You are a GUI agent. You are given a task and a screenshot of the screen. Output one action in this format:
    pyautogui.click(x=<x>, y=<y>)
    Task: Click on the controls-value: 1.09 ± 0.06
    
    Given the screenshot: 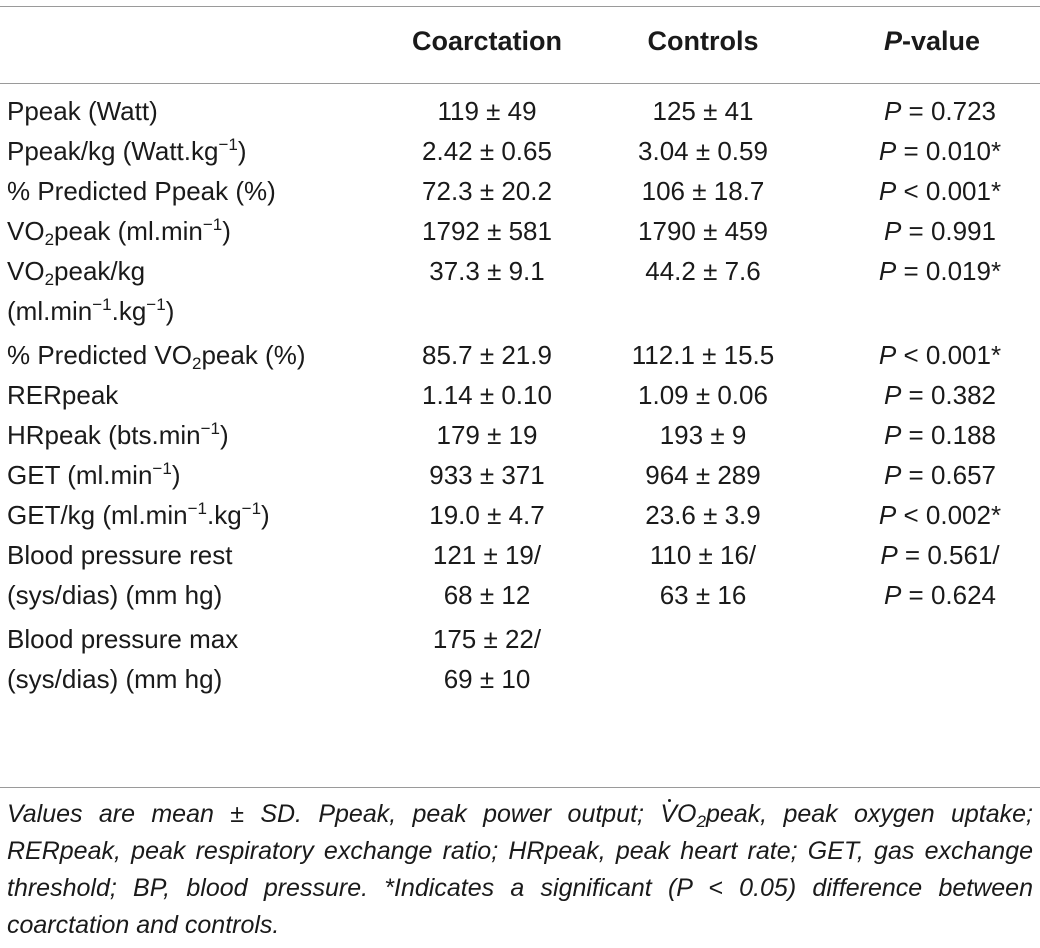 What is the action you would take?
    pyautogui.click(x=703, y=395)
    